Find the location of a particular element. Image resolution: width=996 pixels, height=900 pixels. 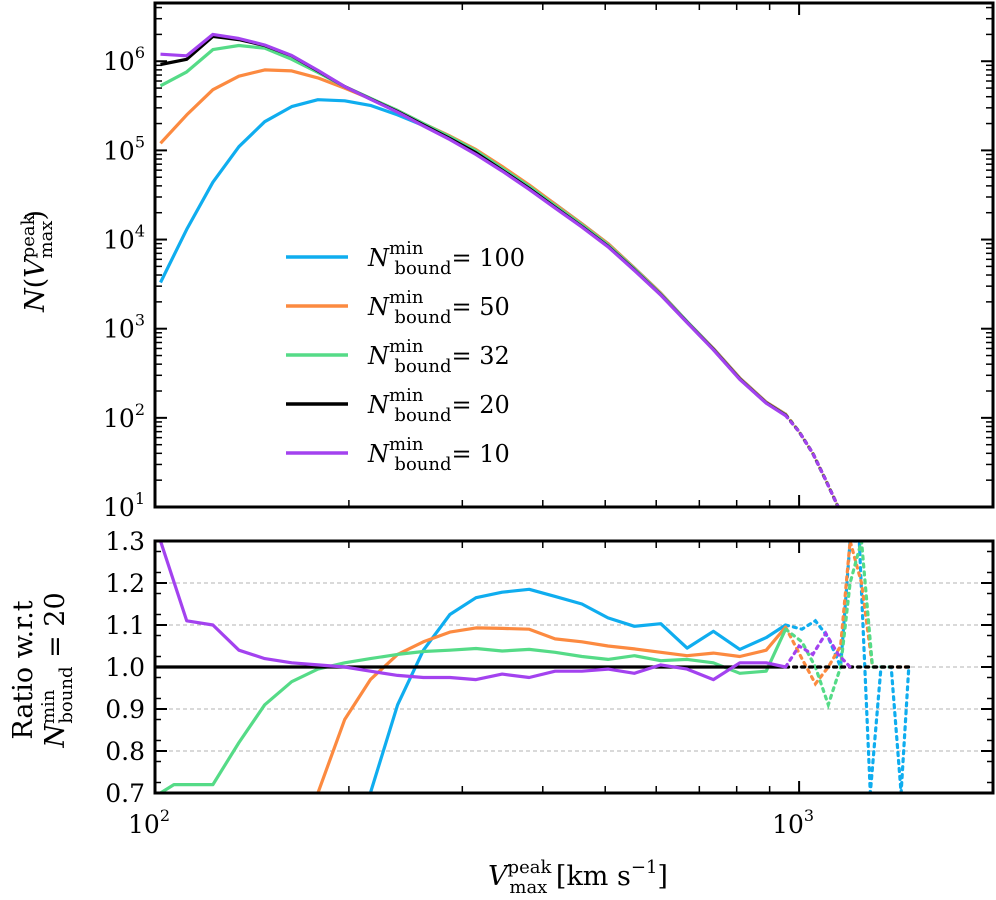

bottom-series-0-dotted-line is located at coordinates (847, 667).